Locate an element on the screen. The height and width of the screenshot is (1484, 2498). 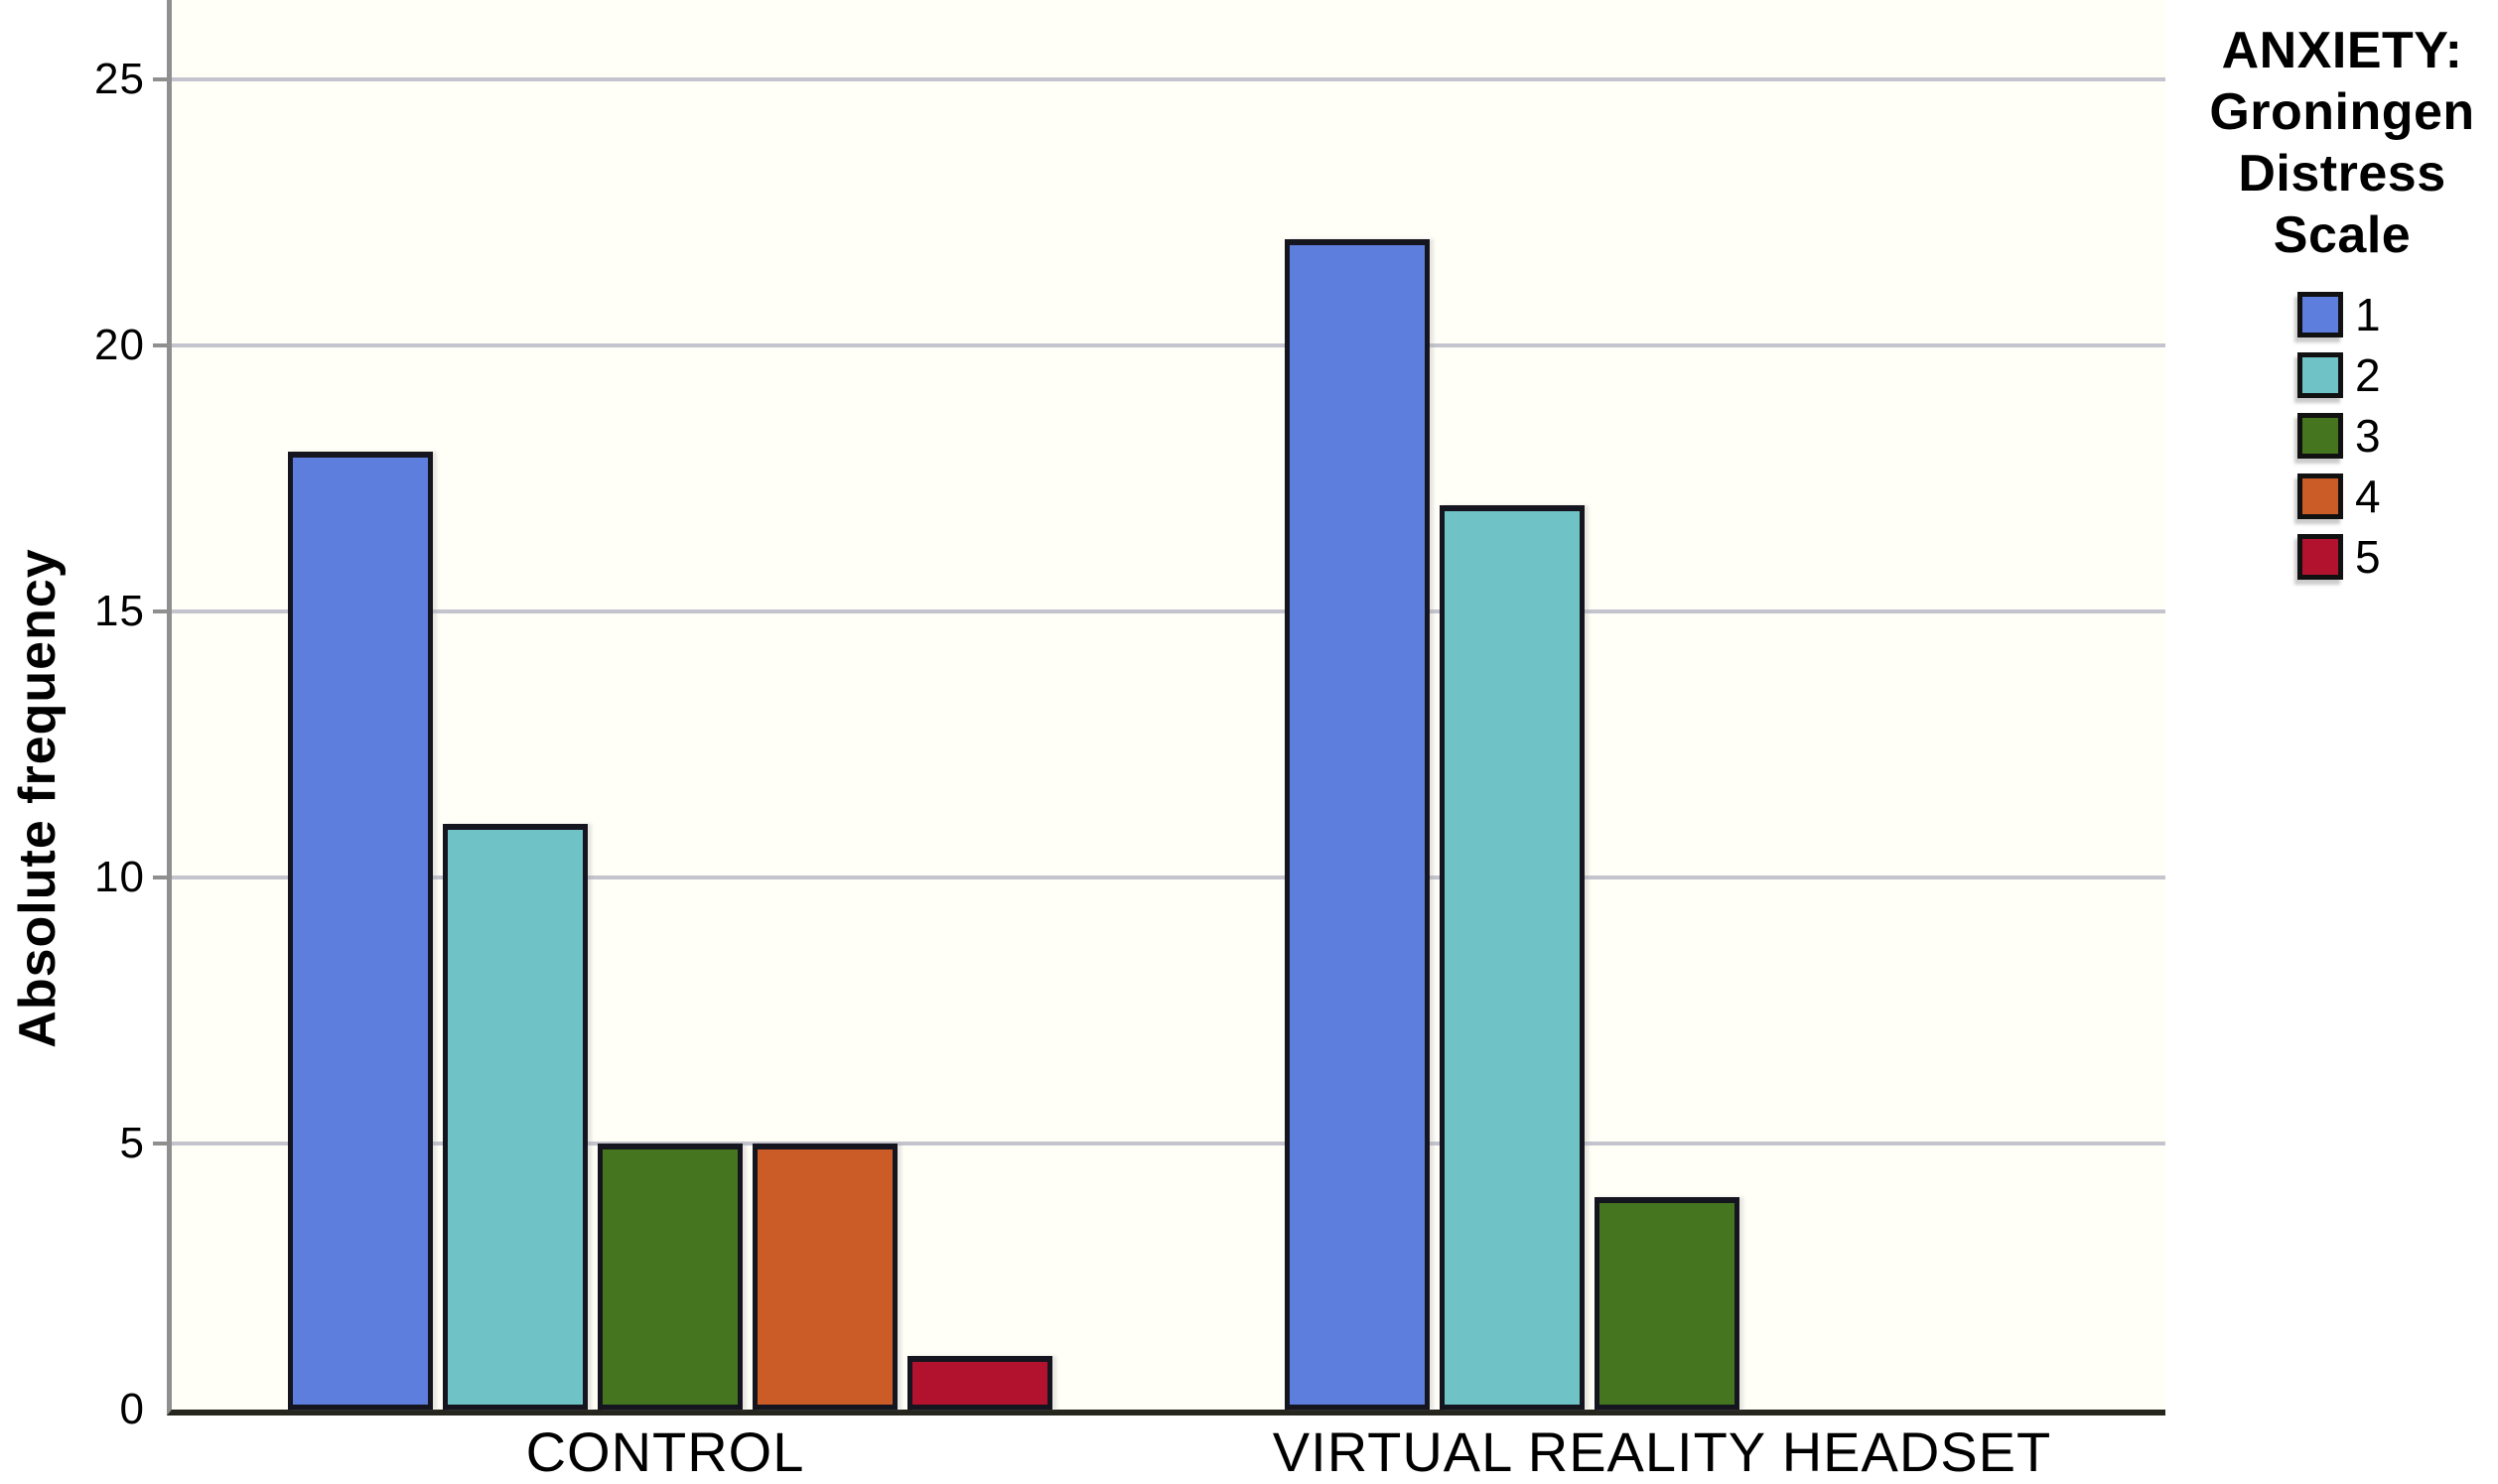
y-tick-label: 10 is located at coordinates (120, 877).